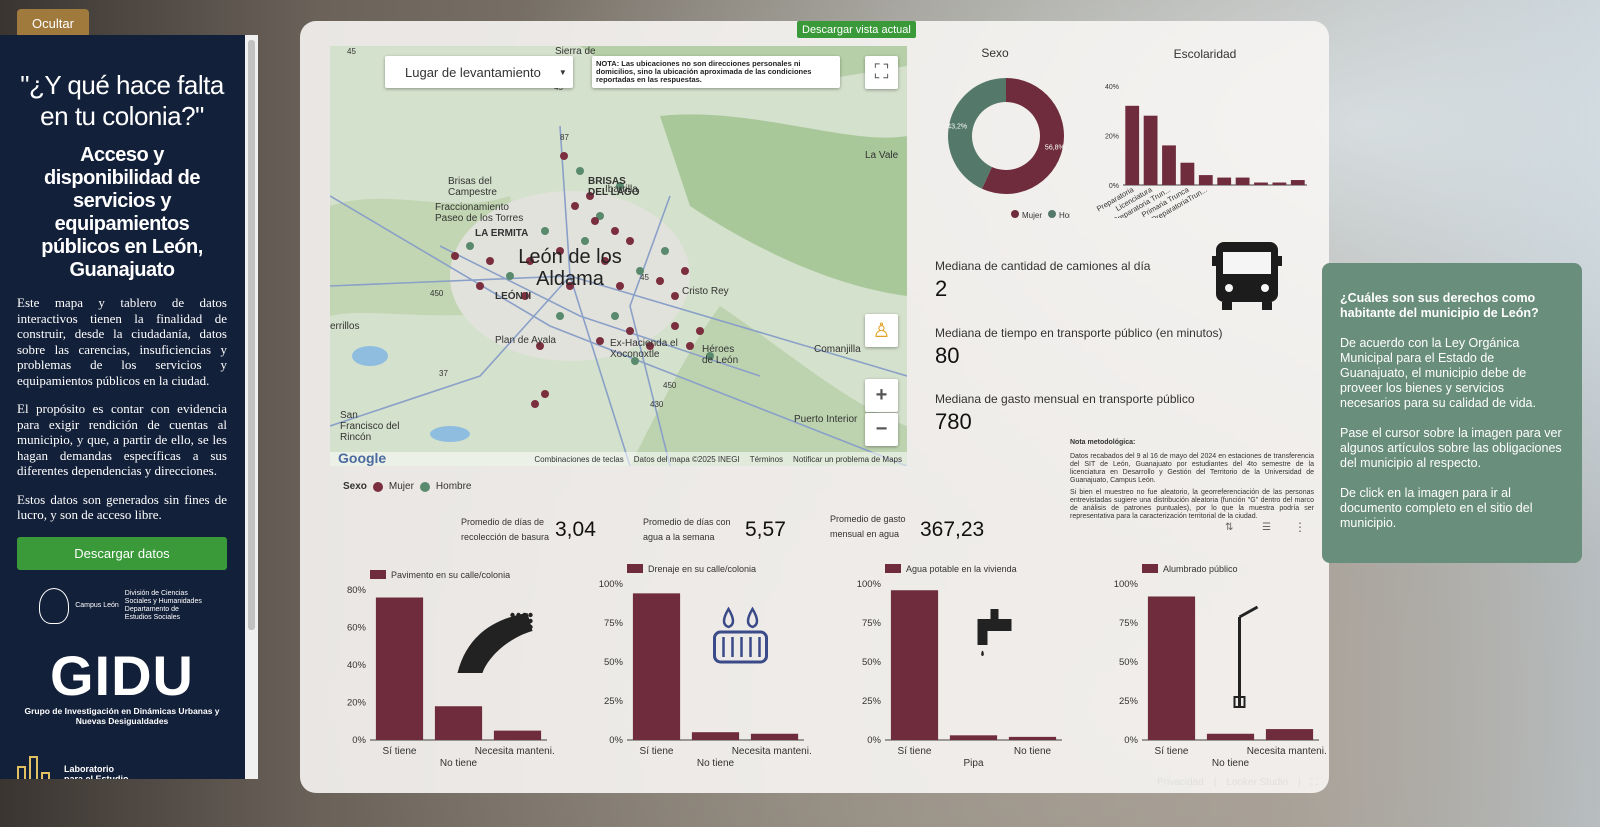 This screenshot has width=1600, height=827. What do you see at coordinates (1266, 527) in the screenshot?
I see `filter-icon: ☰` at bounding box center [1266, 527].